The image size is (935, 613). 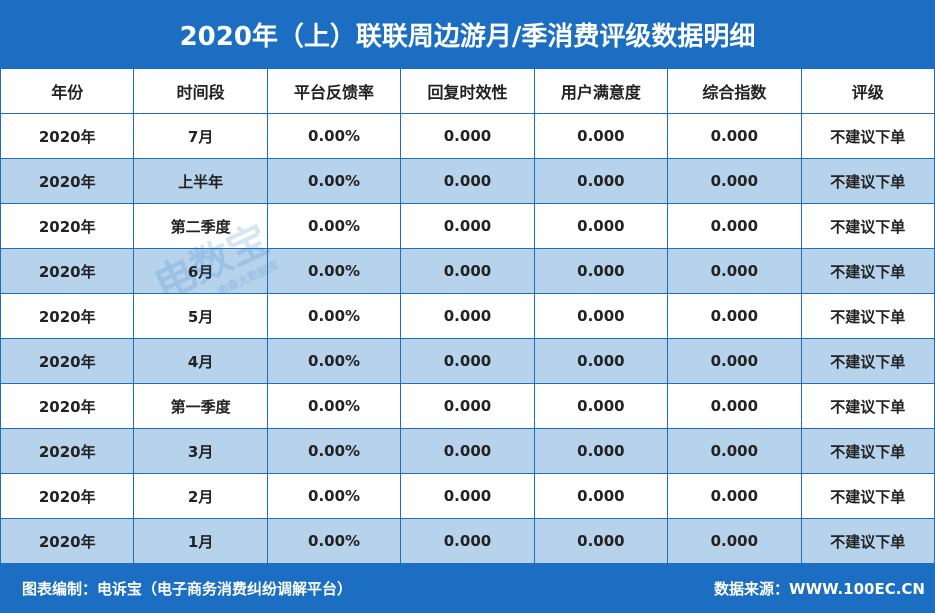 What do you see at coordinates (334, 91) in the screenshot?
I see `column-header: 平台反馈率` at bounding box center [334, 91].